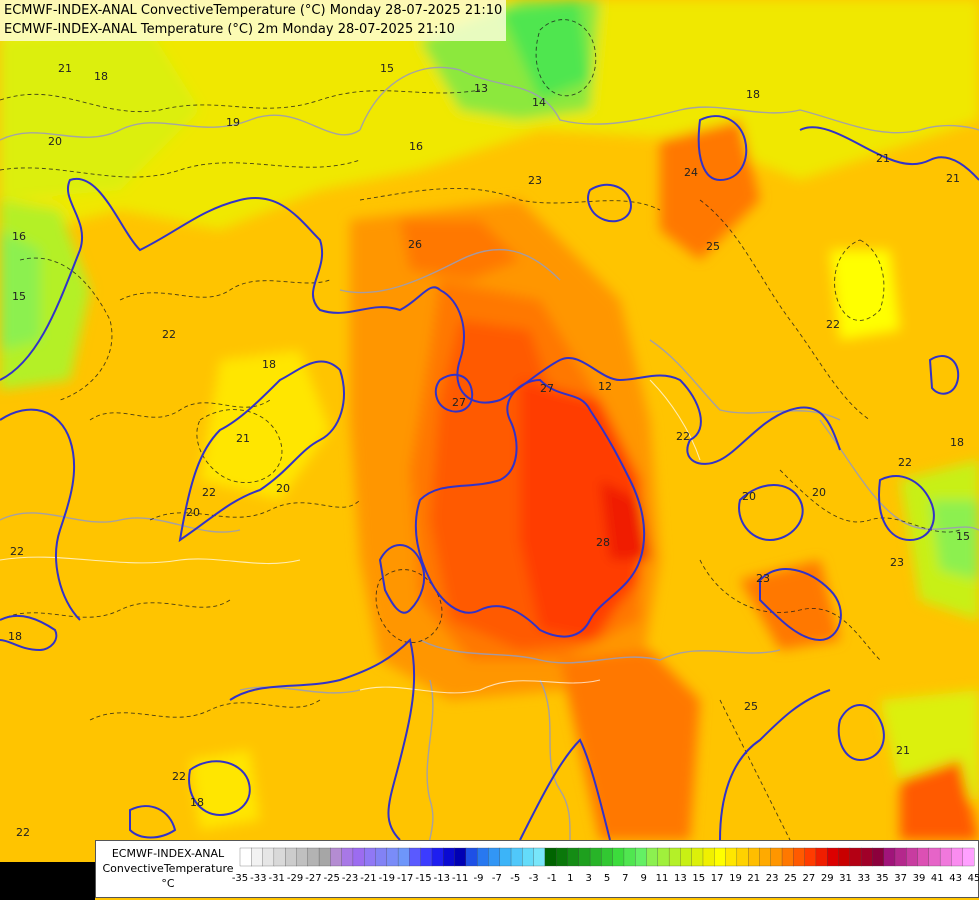 Image resolution: width=979 pixels, height=900 pixels. What do you see at coordinates (827, 878) in the screenshot?
I see `legend-tick-label: 29` at bounding box center [827, 878].